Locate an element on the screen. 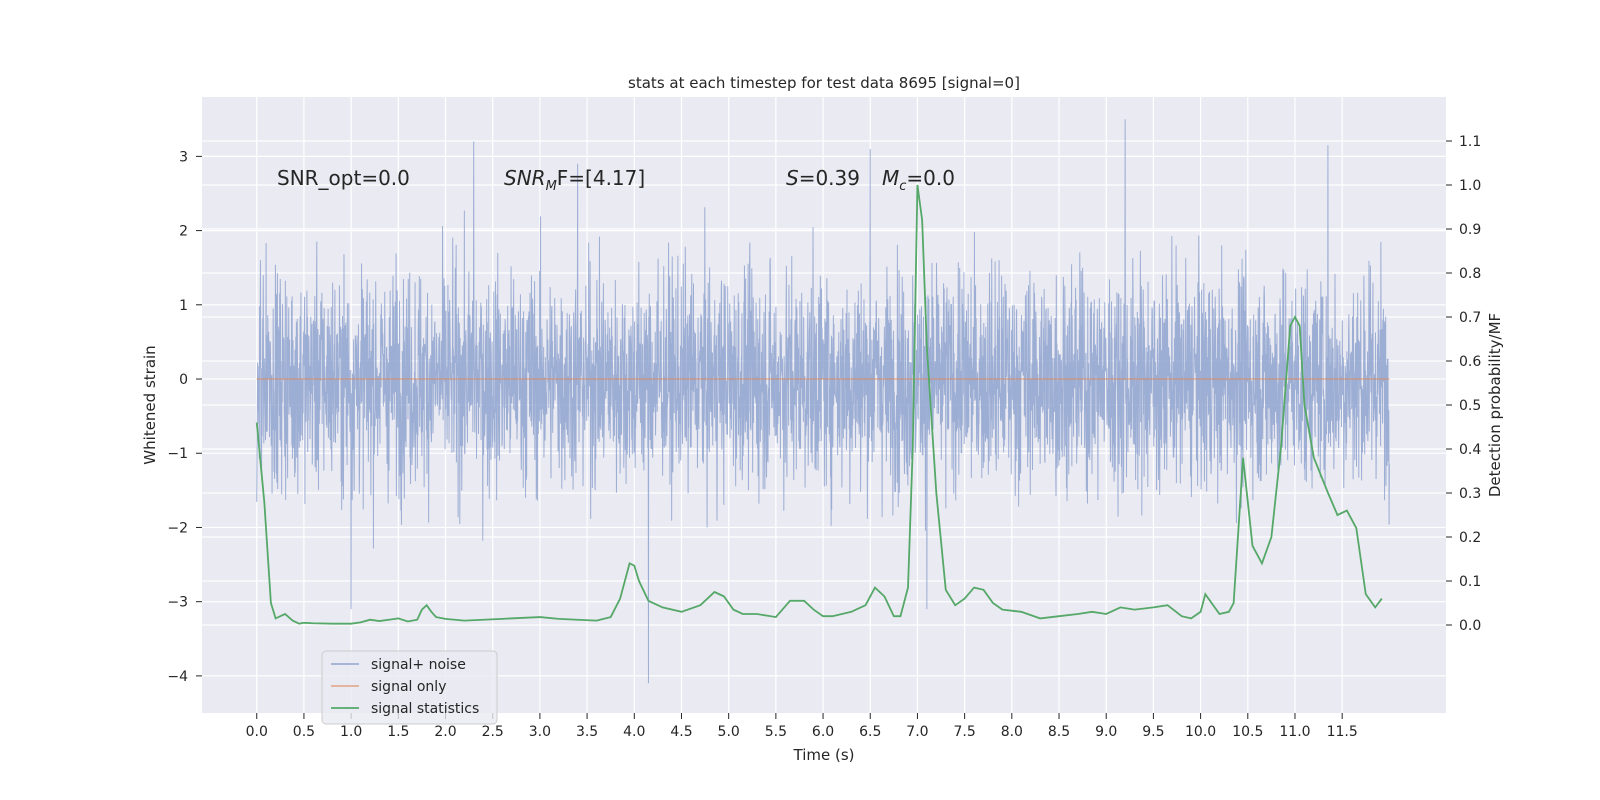 The image size is (1600, 800). legend-label-signal-noise: signal+ noise is located at coordinates (418, 665).